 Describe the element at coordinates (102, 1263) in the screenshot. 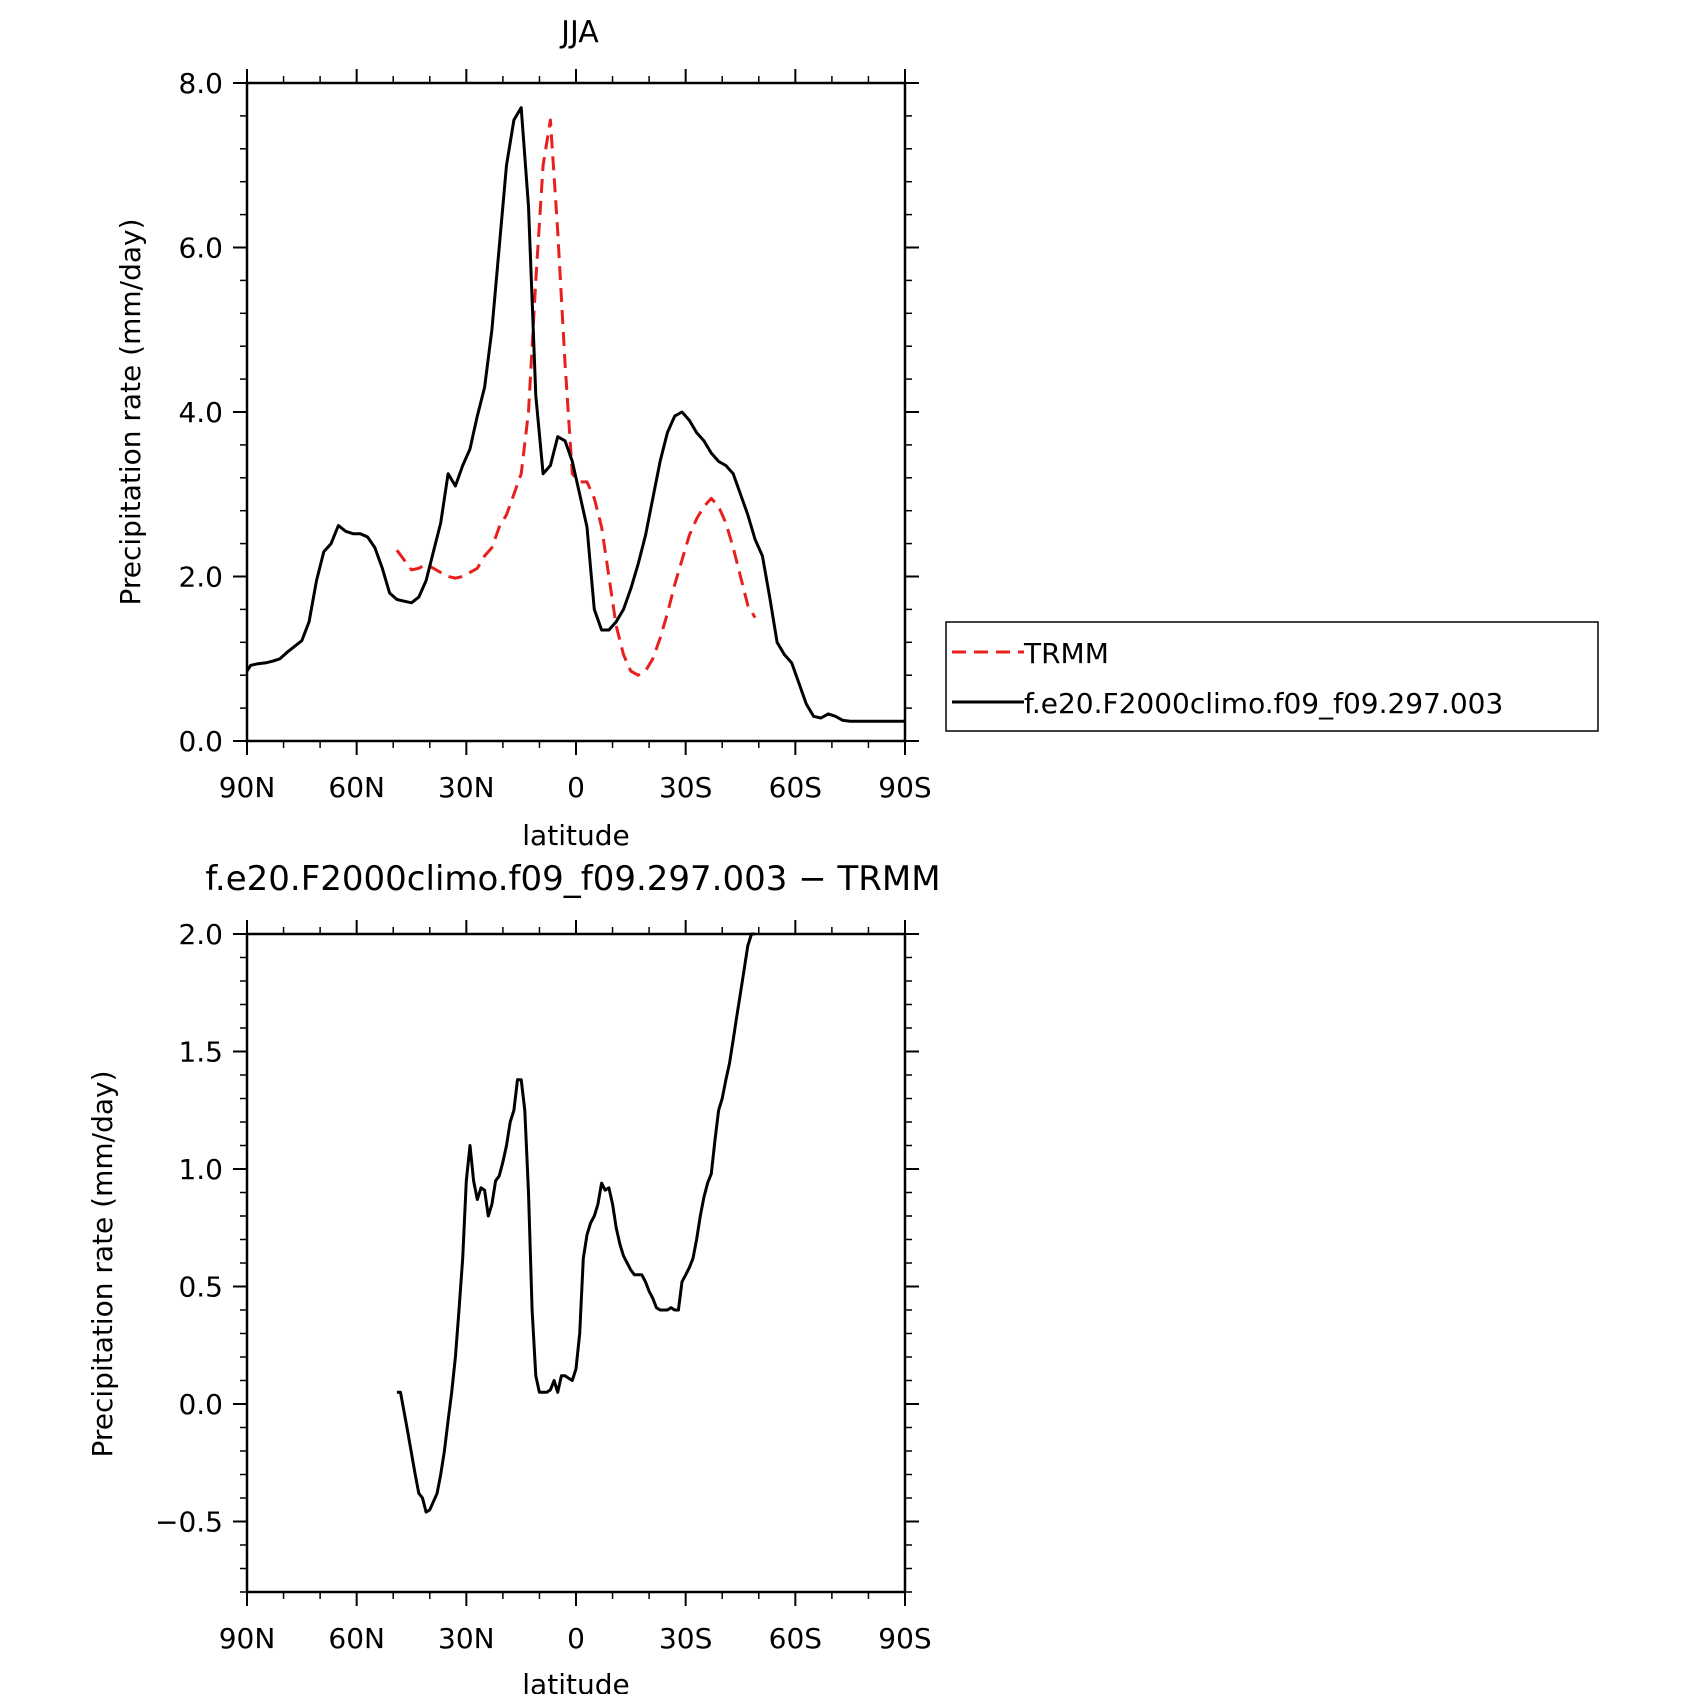

I see `bottom-y-axis-label: Precipitation rate (mm/day)` at that location.